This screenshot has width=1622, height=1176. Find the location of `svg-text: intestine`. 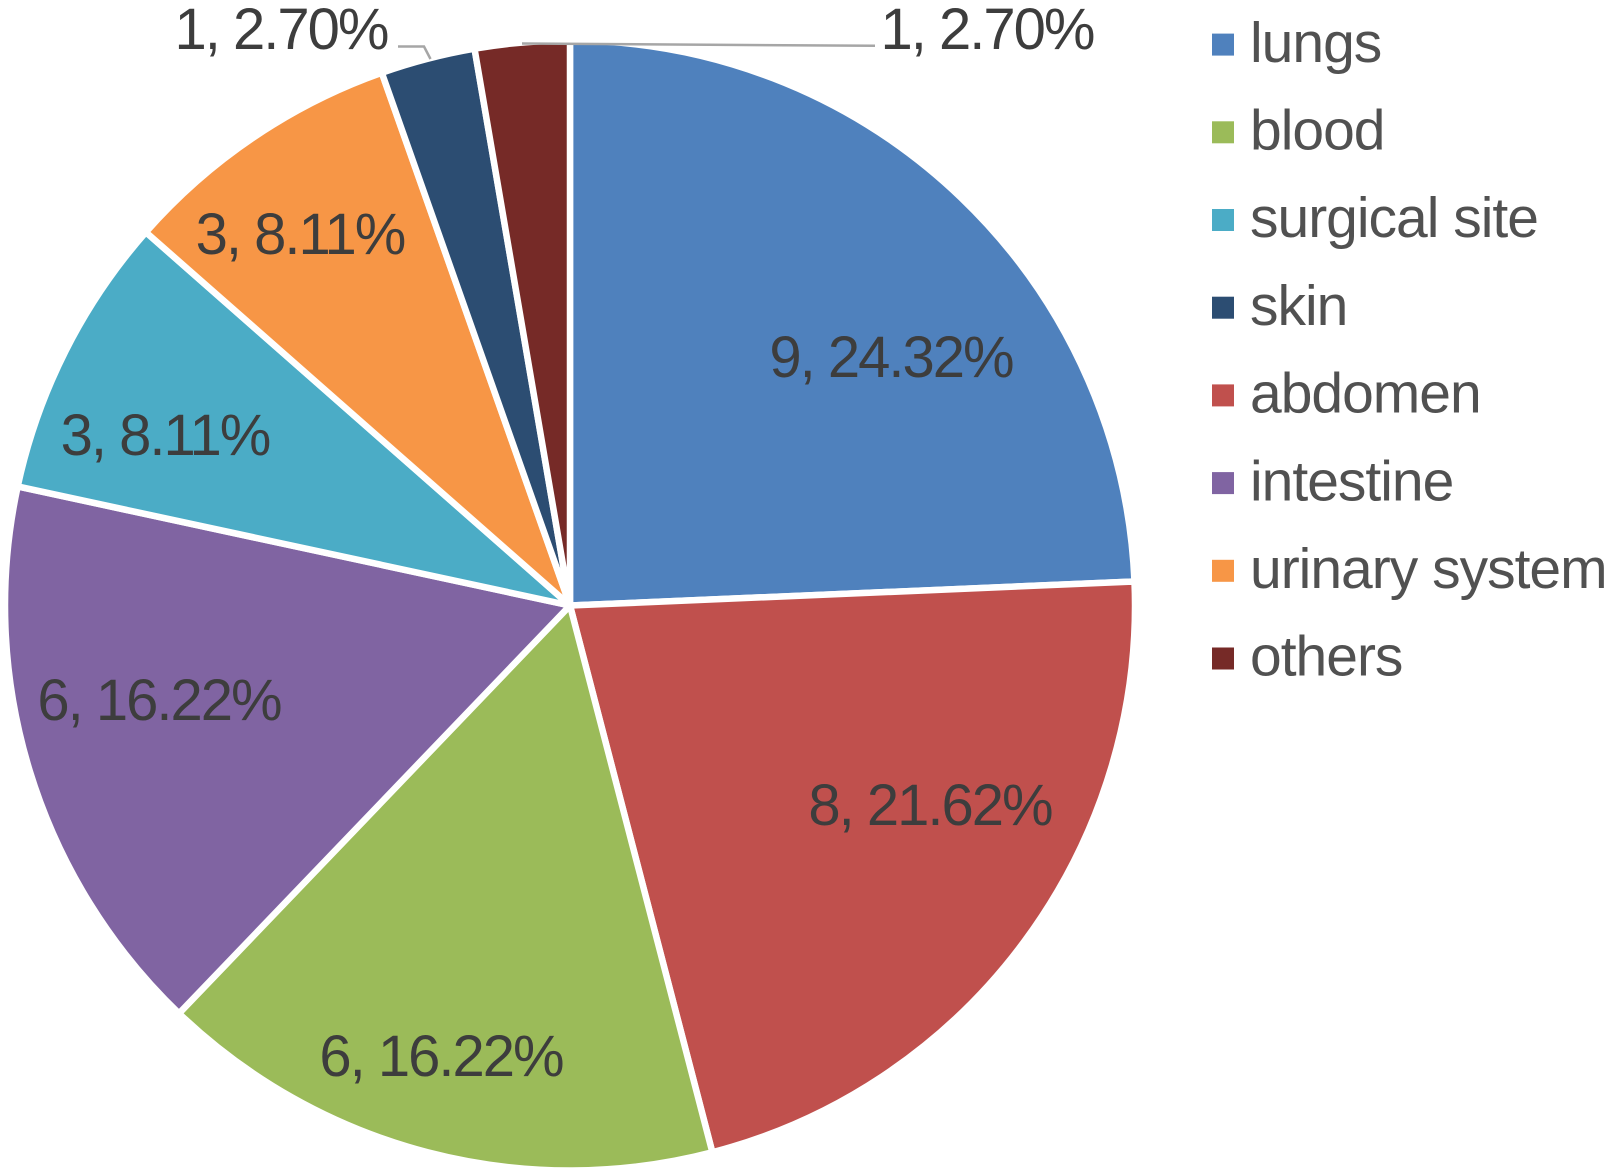

svg-text: intestine is located at coordinates (1351, 481).